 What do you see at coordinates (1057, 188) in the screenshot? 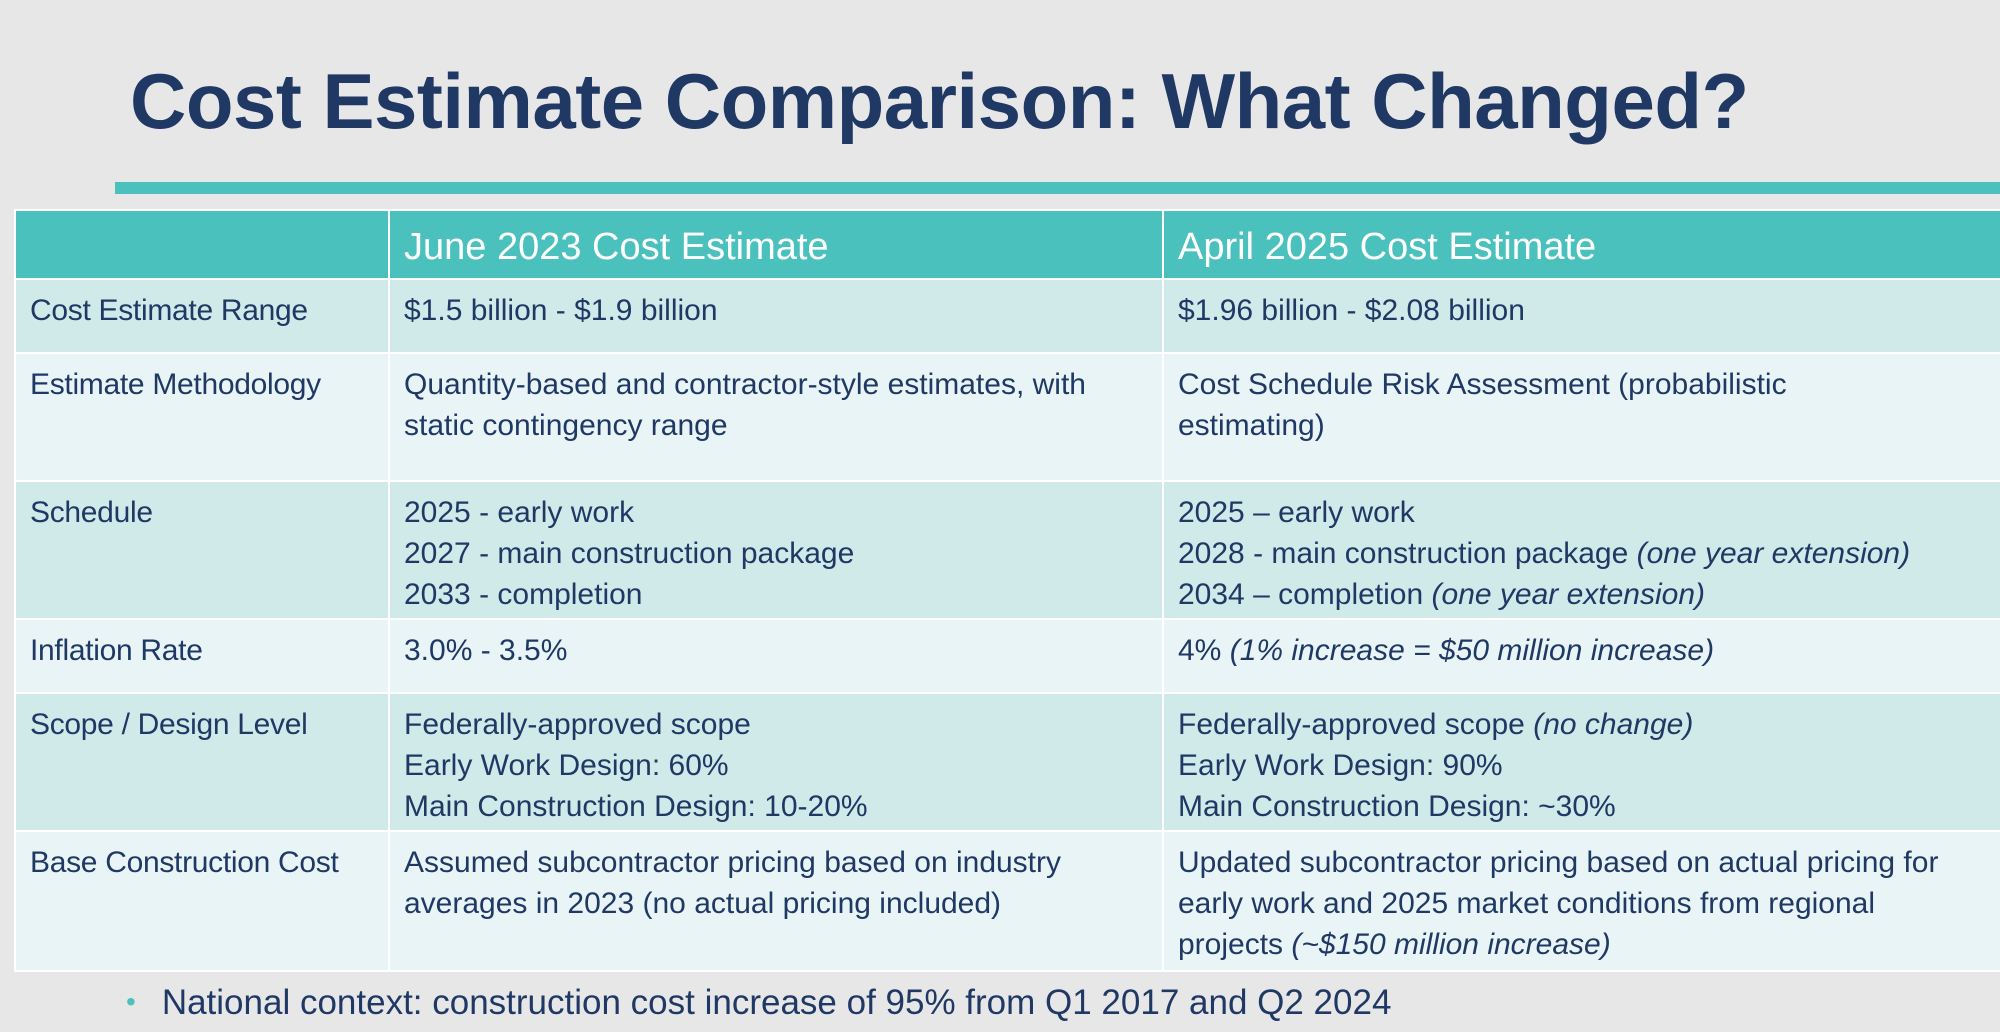
I see `title-underline` at bounding box center [1057, 188].